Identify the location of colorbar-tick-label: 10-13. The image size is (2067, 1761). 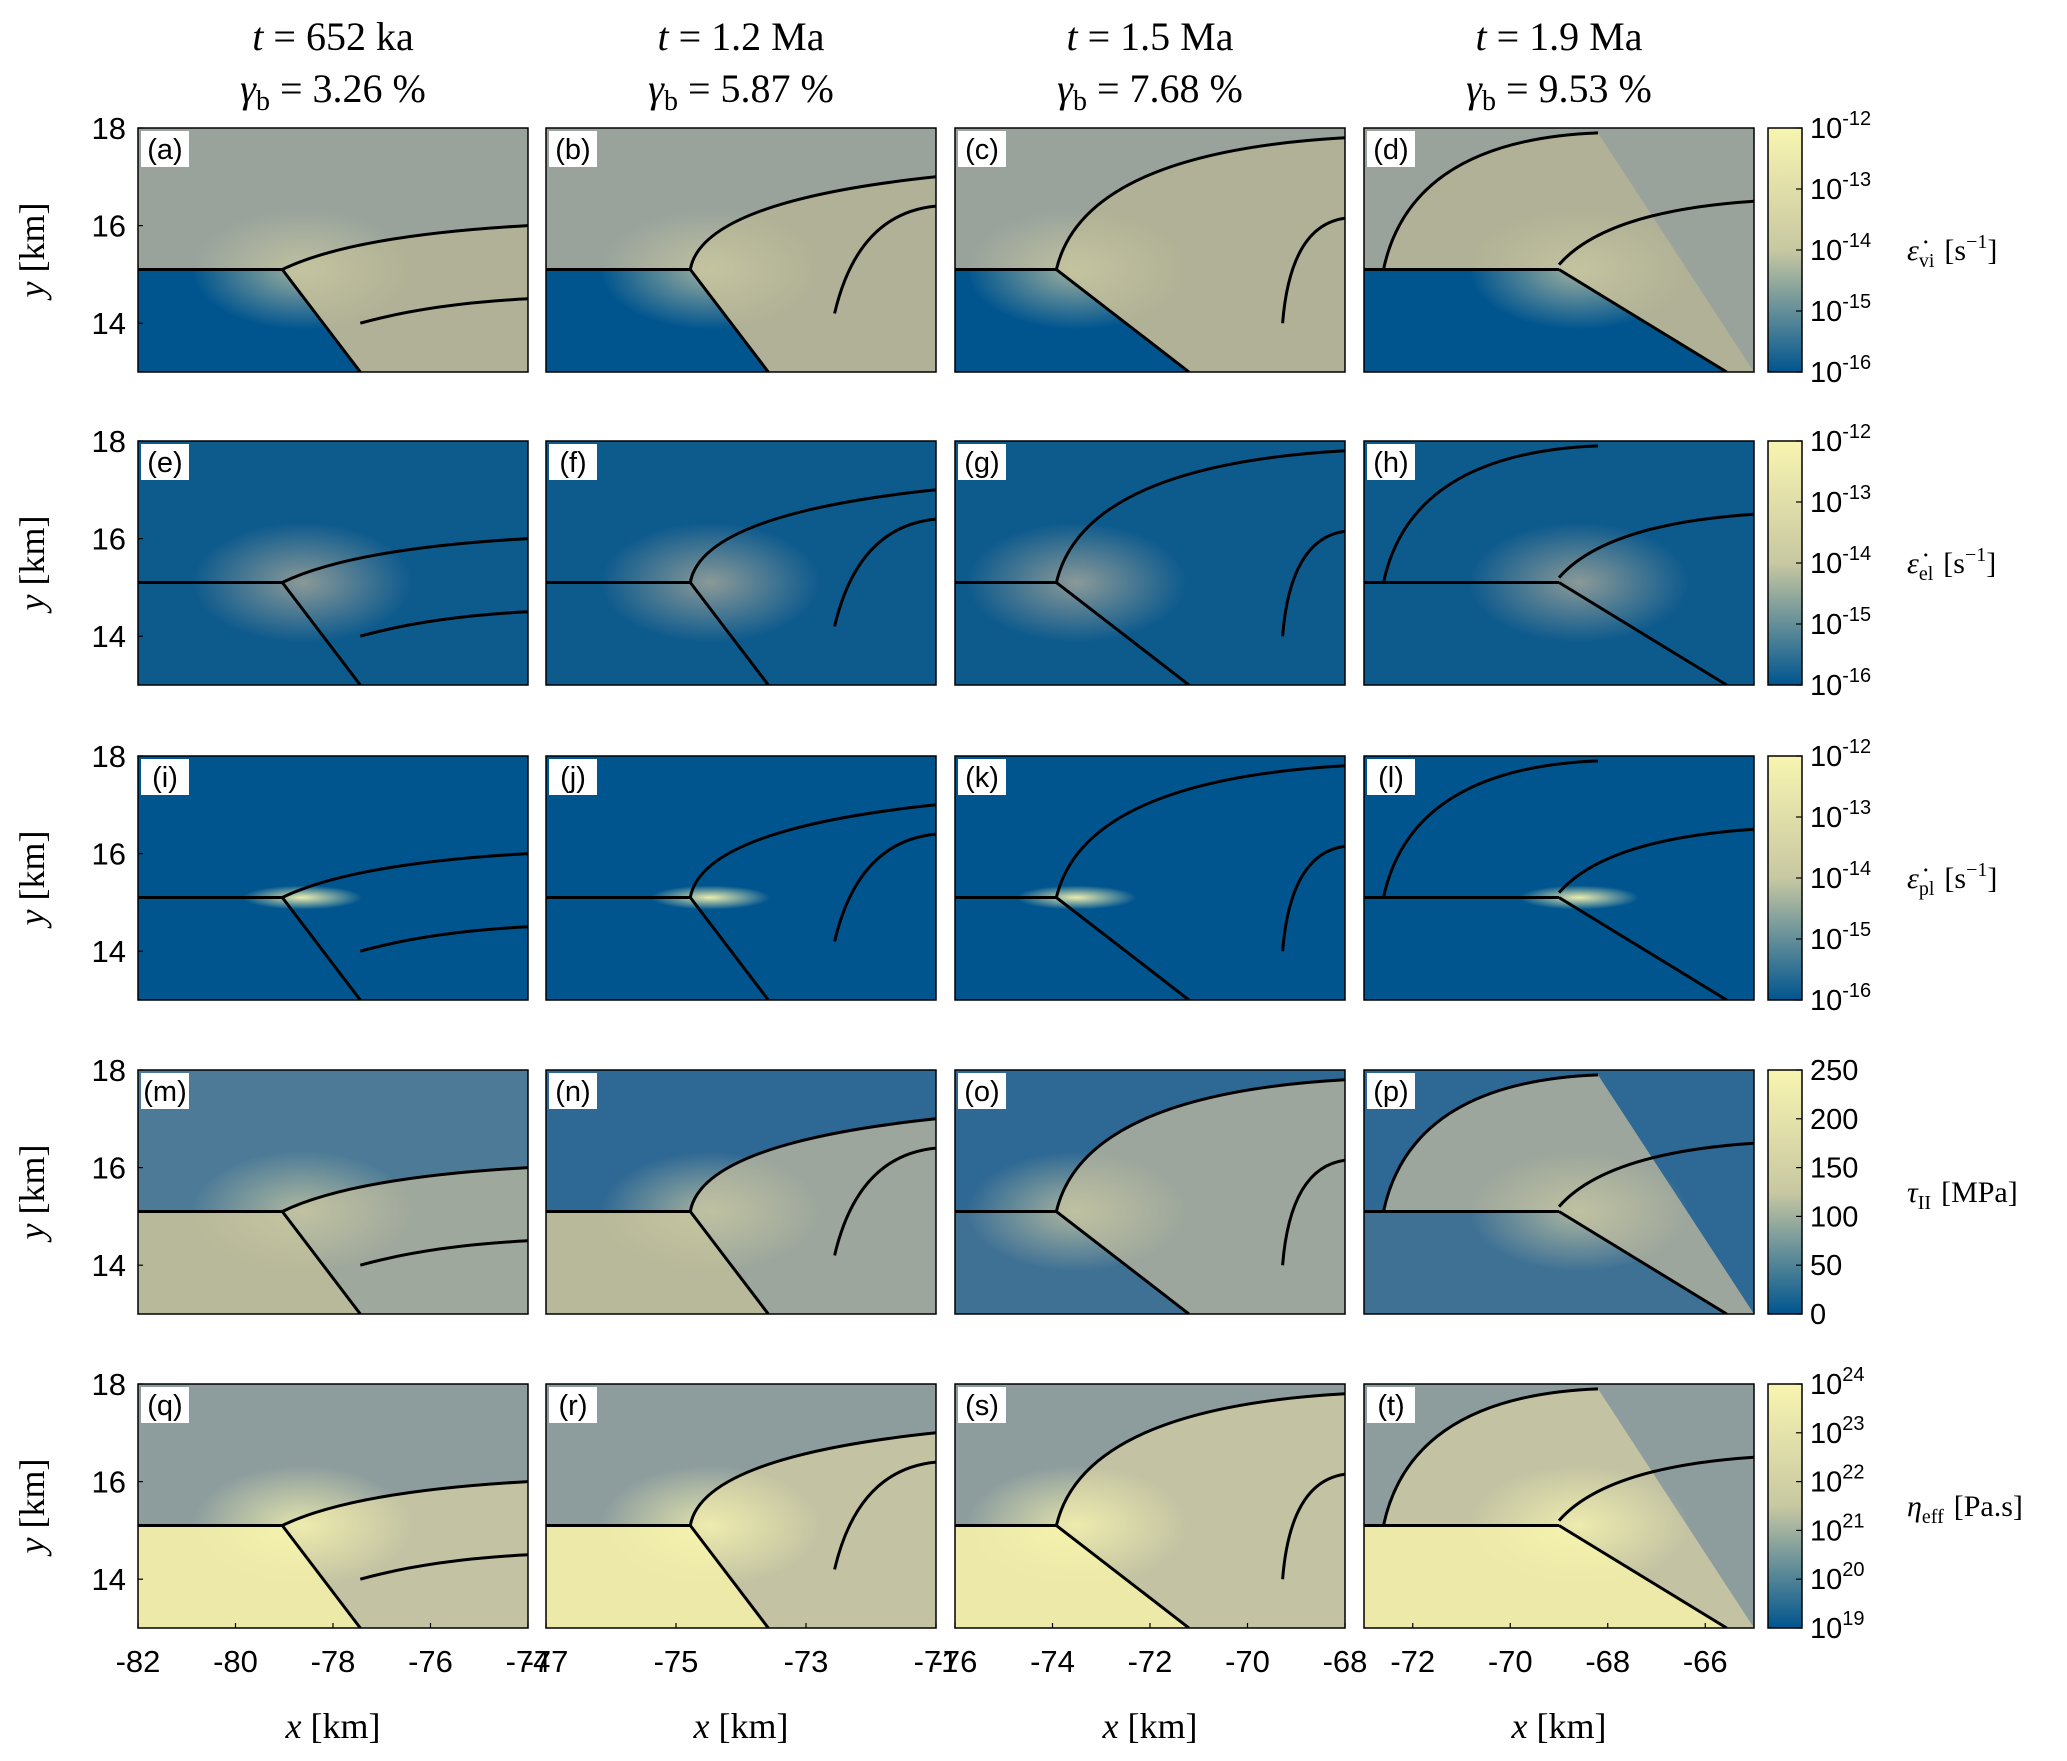
(1840, 187).